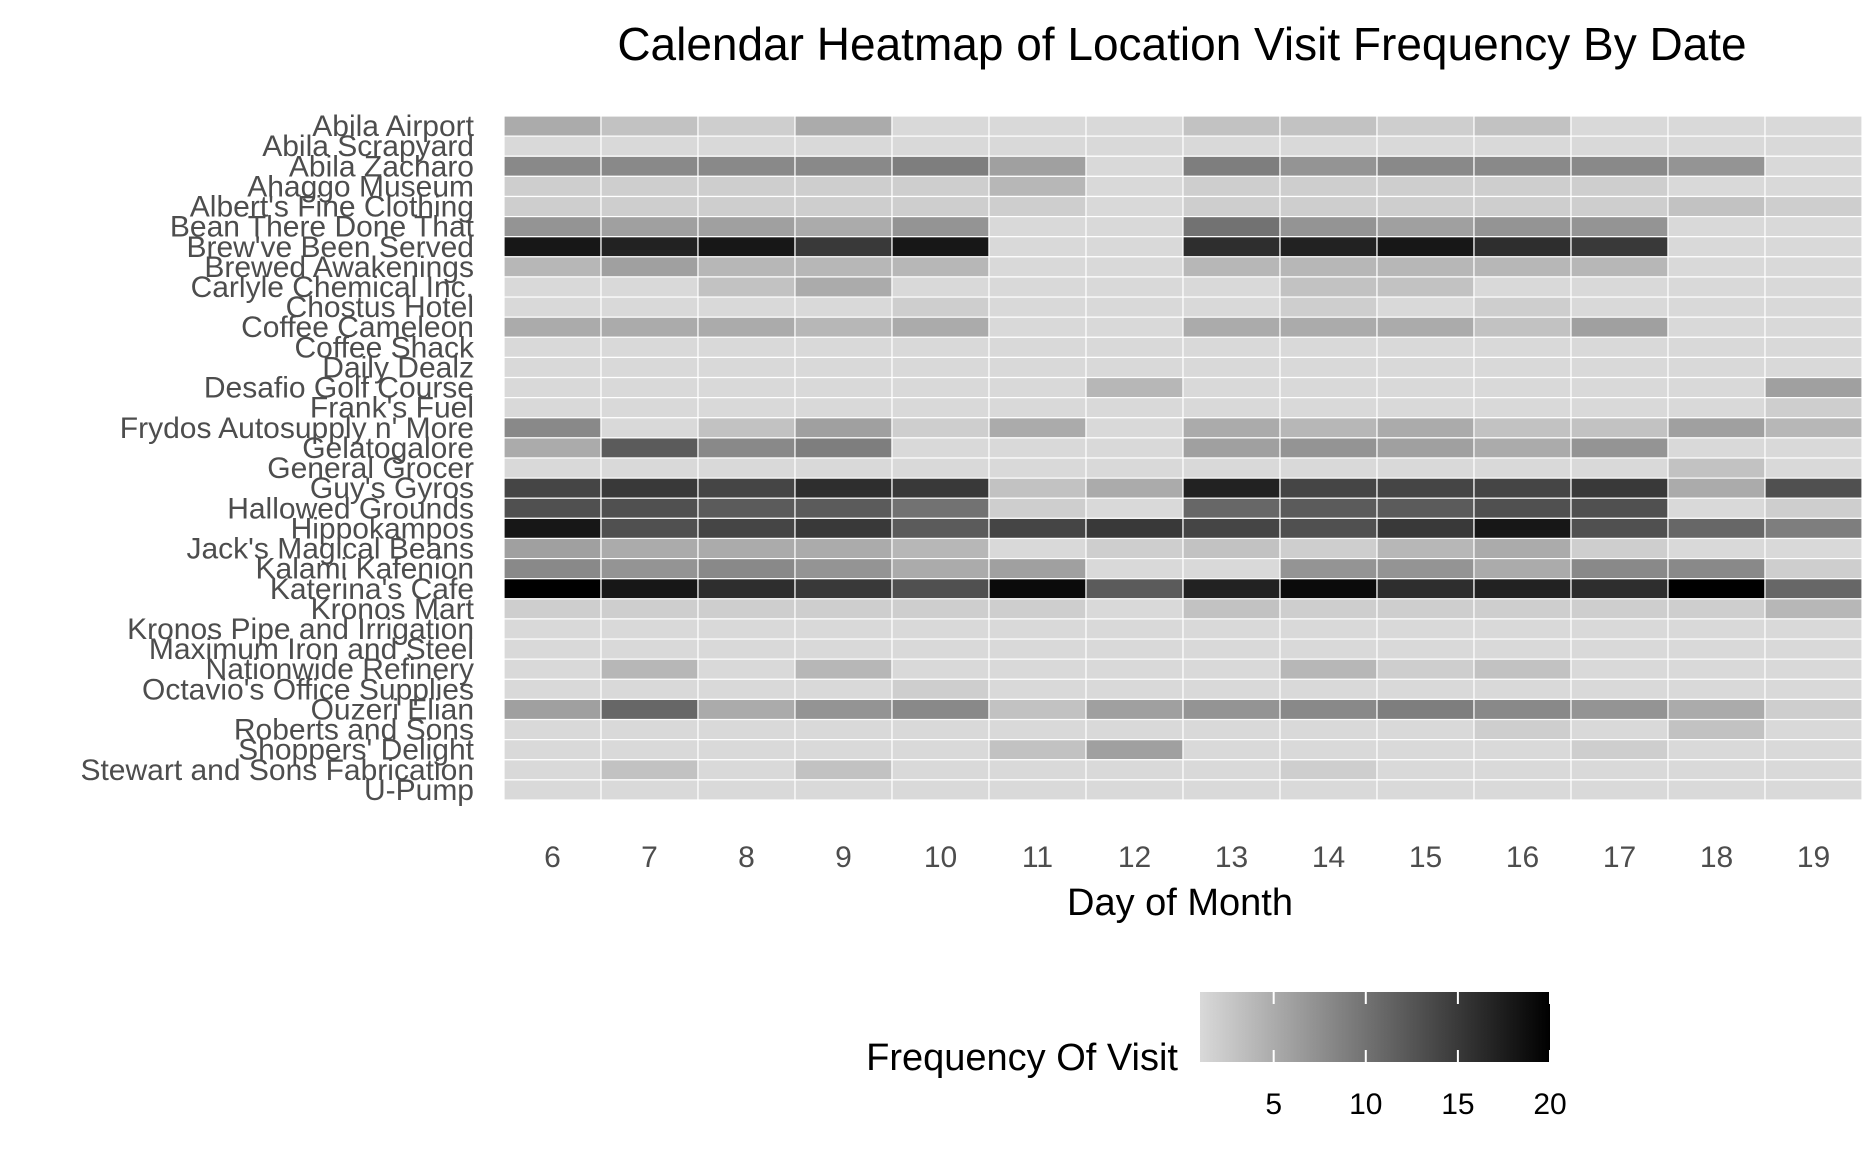 This screenshot has width=1872, height=1157. What do you see at coordinates (1416, 1056) in the screenshot?
I see `legend-ticks: 5 10 15 20` at bounding box center [1416, 1056].